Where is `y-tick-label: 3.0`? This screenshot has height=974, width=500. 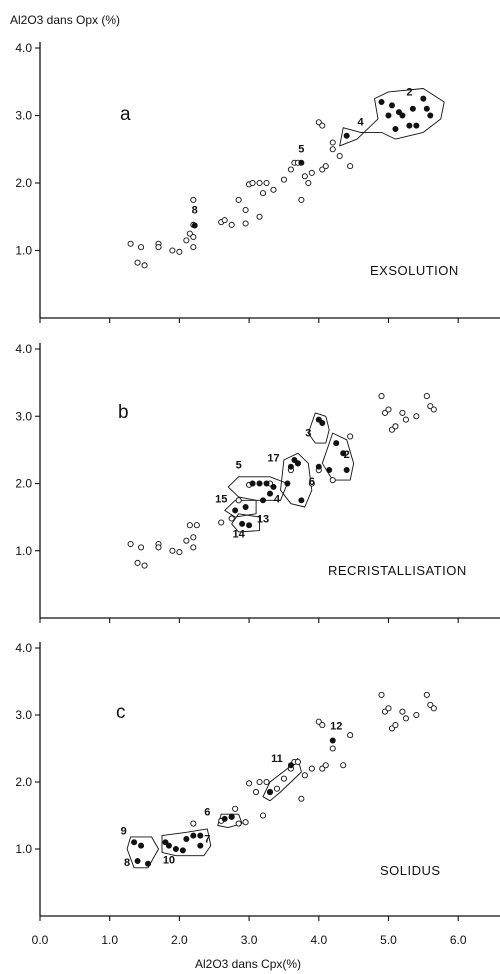
y-tick-label: 3.0 is located at coordinates (23, 416).